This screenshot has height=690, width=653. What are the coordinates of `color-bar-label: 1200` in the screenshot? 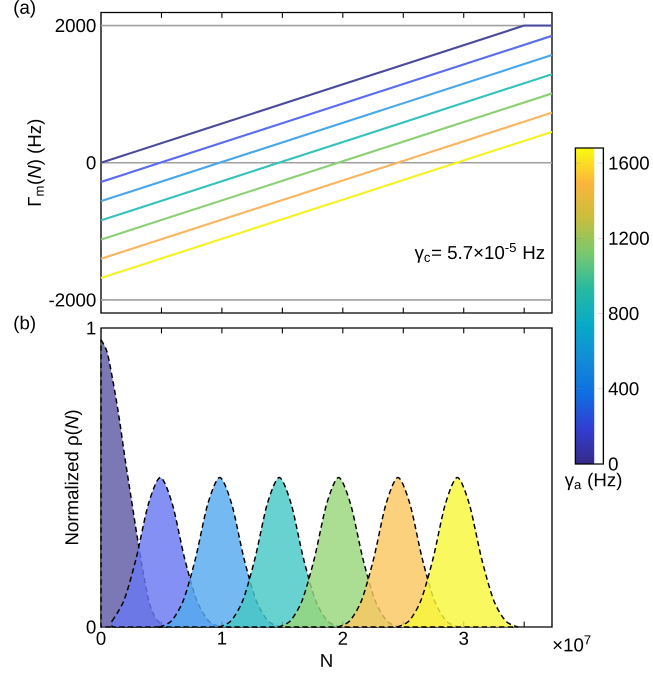 It's located at (629, 238).